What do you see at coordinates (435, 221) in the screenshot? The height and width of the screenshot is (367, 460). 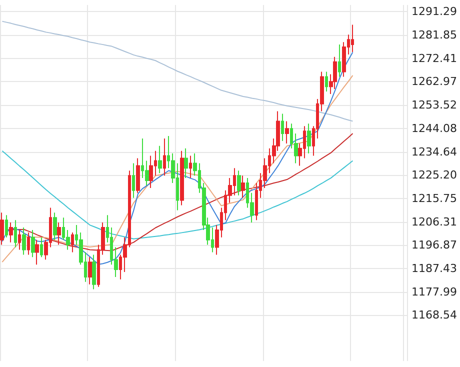 I see `y-tick-label: 1206.31` at bounding box center [435, 221].